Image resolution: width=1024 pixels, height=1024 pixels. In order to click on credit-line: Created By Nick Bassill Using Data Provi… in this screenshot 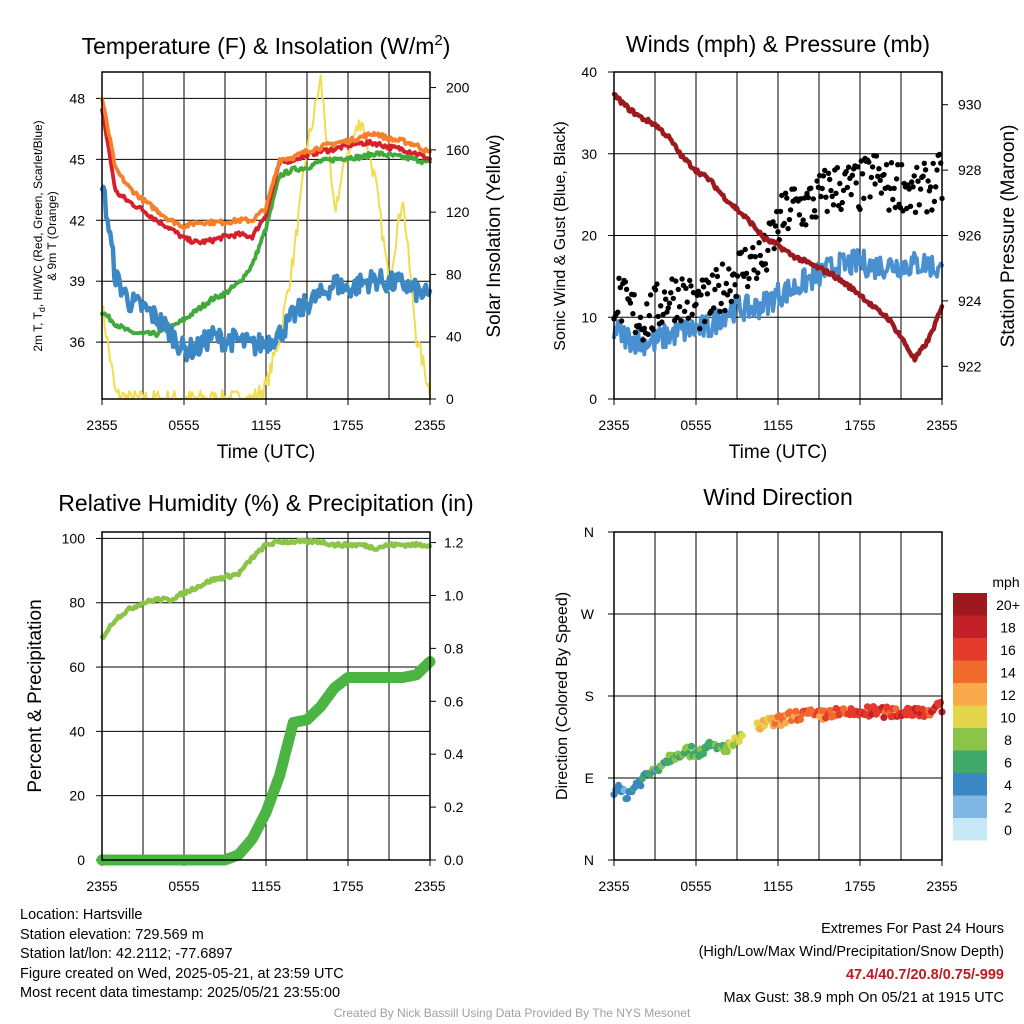, I will do `click(512, 1013)`.